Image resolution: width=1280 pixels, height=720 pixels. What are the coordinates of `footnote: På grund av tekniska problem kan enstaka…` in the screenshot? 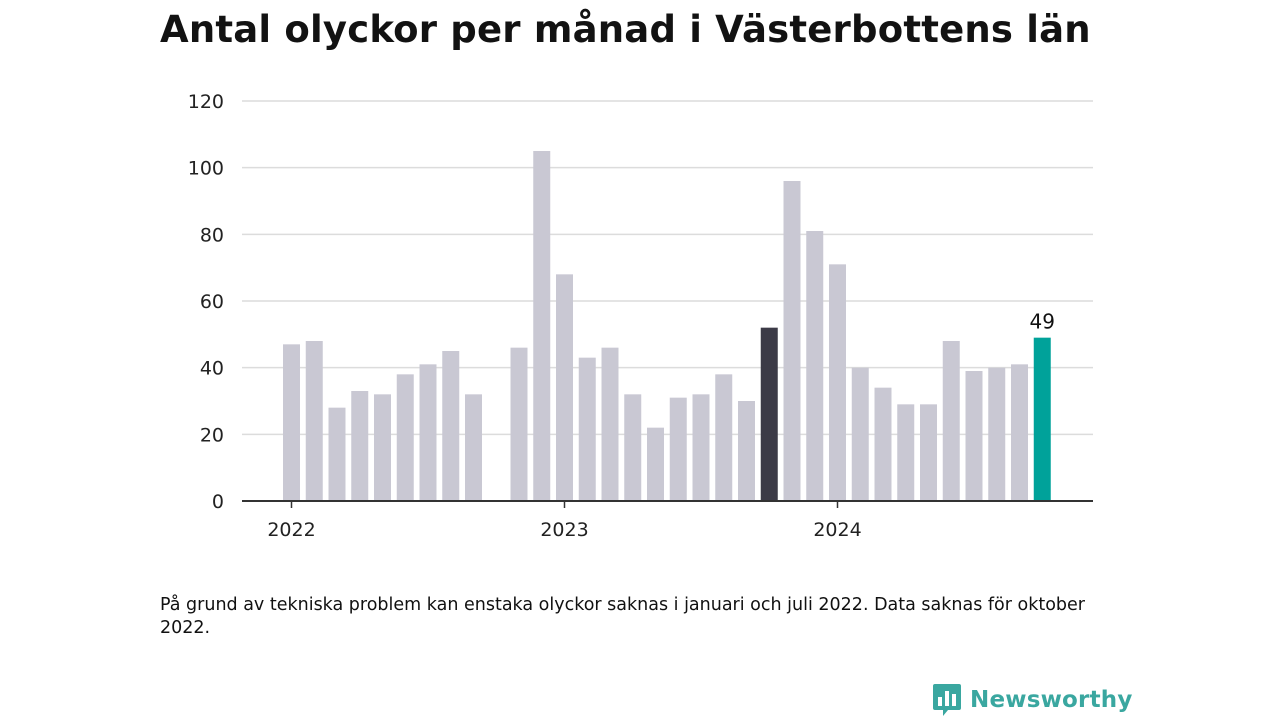 It's located at (622, 616).